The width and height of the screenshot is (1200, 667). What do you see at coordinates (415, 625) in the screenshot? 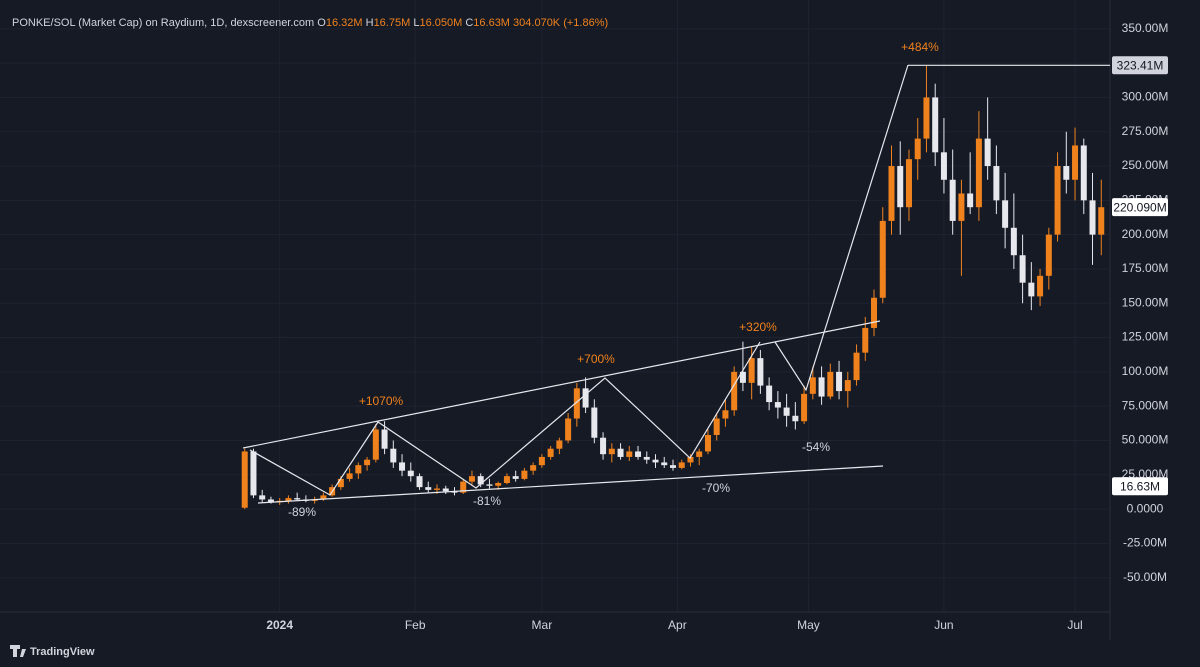
I see `x-tick-label: Feb` at bounding box center [415, 625].